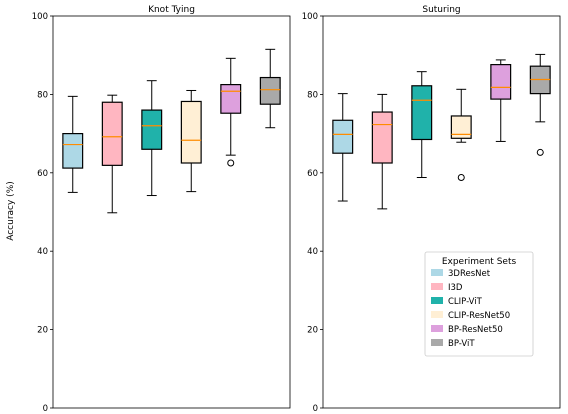 This screenshot has height=414, width=568. Describe the element at coordinates (437, 272) in the screenshot. I see `legend-swatch-3dresnet` at that location.